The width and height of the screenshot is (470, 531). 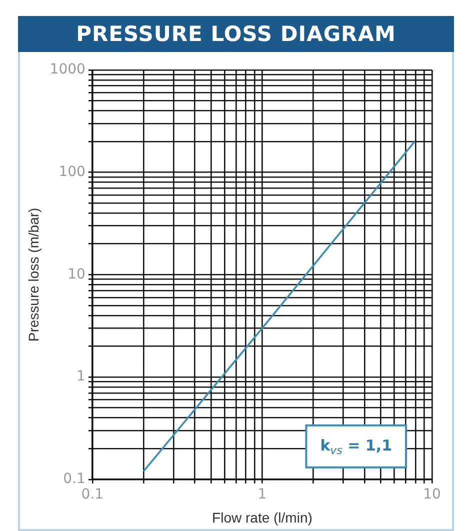 What do you see at coordinates (33, 275) in the screenshot?
I see `y-axis-title: Pressure loss (m/bar)` at bounding box center [33, 275].